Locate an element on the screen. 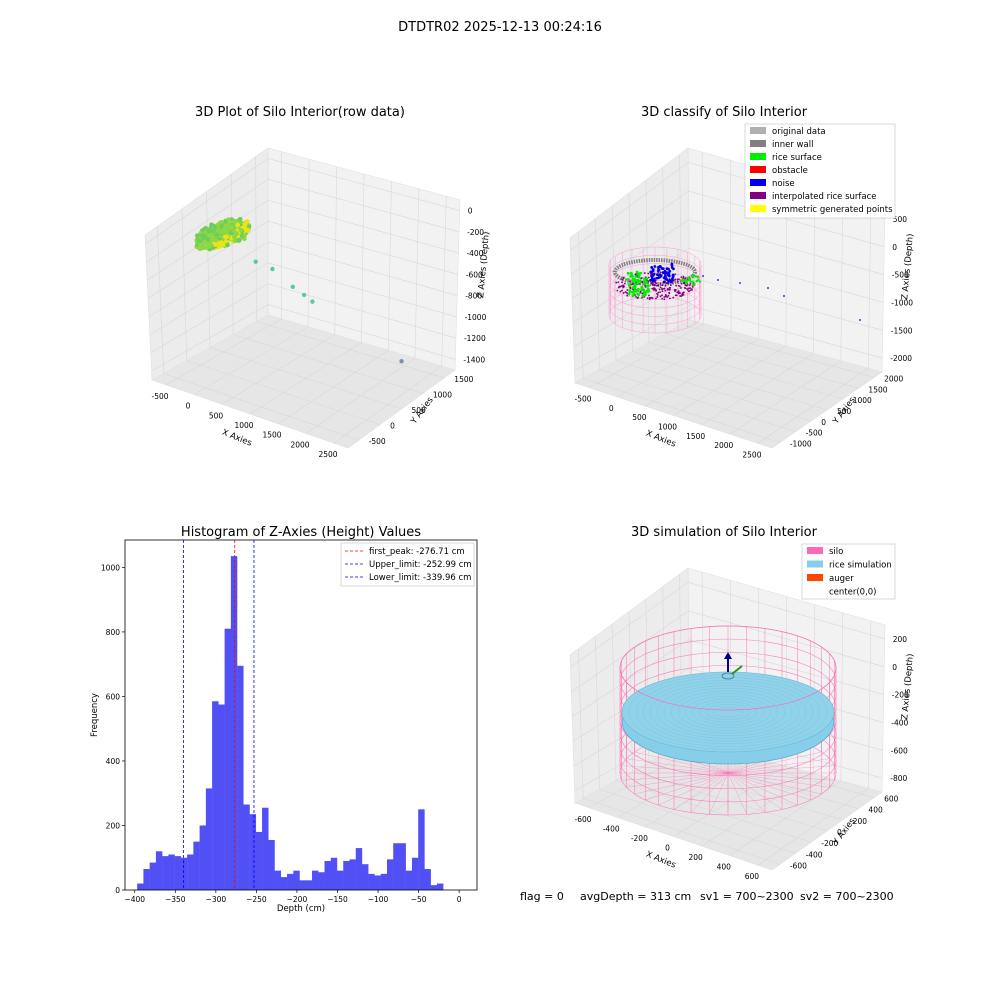 This screenshot has width=1000, height=1004. classify-ytick: 1500 is located at coordinates (877, 389).